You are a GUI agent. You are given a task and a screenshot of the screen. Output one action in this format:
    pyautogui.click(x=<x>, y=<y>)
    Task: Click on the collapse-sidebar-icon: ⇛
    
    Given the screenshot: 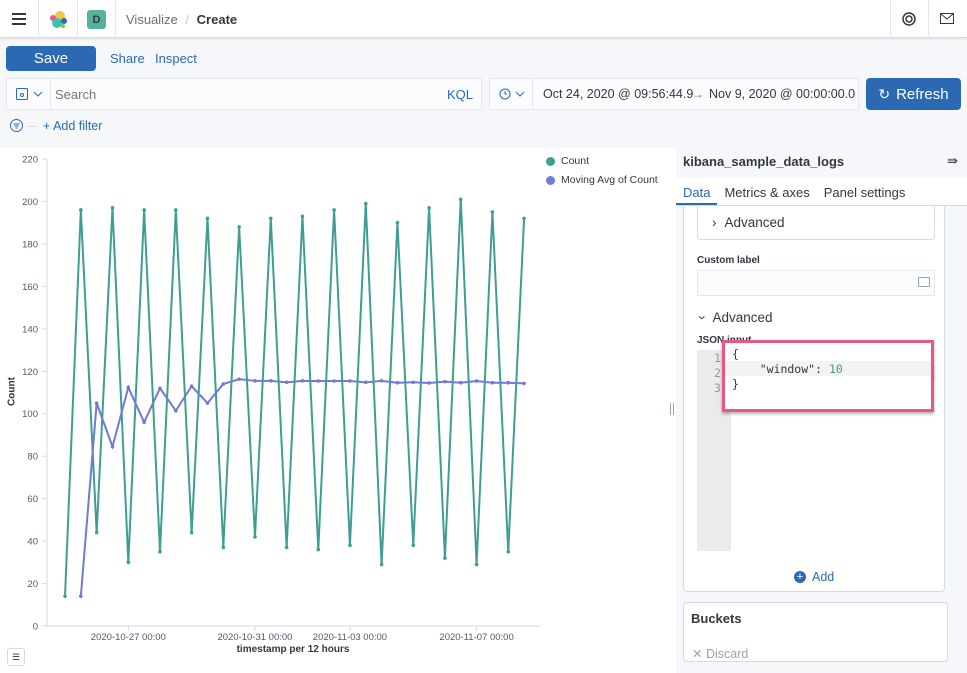 What is the action you would take?
    pyautogui.click(x=952, y=160)
    